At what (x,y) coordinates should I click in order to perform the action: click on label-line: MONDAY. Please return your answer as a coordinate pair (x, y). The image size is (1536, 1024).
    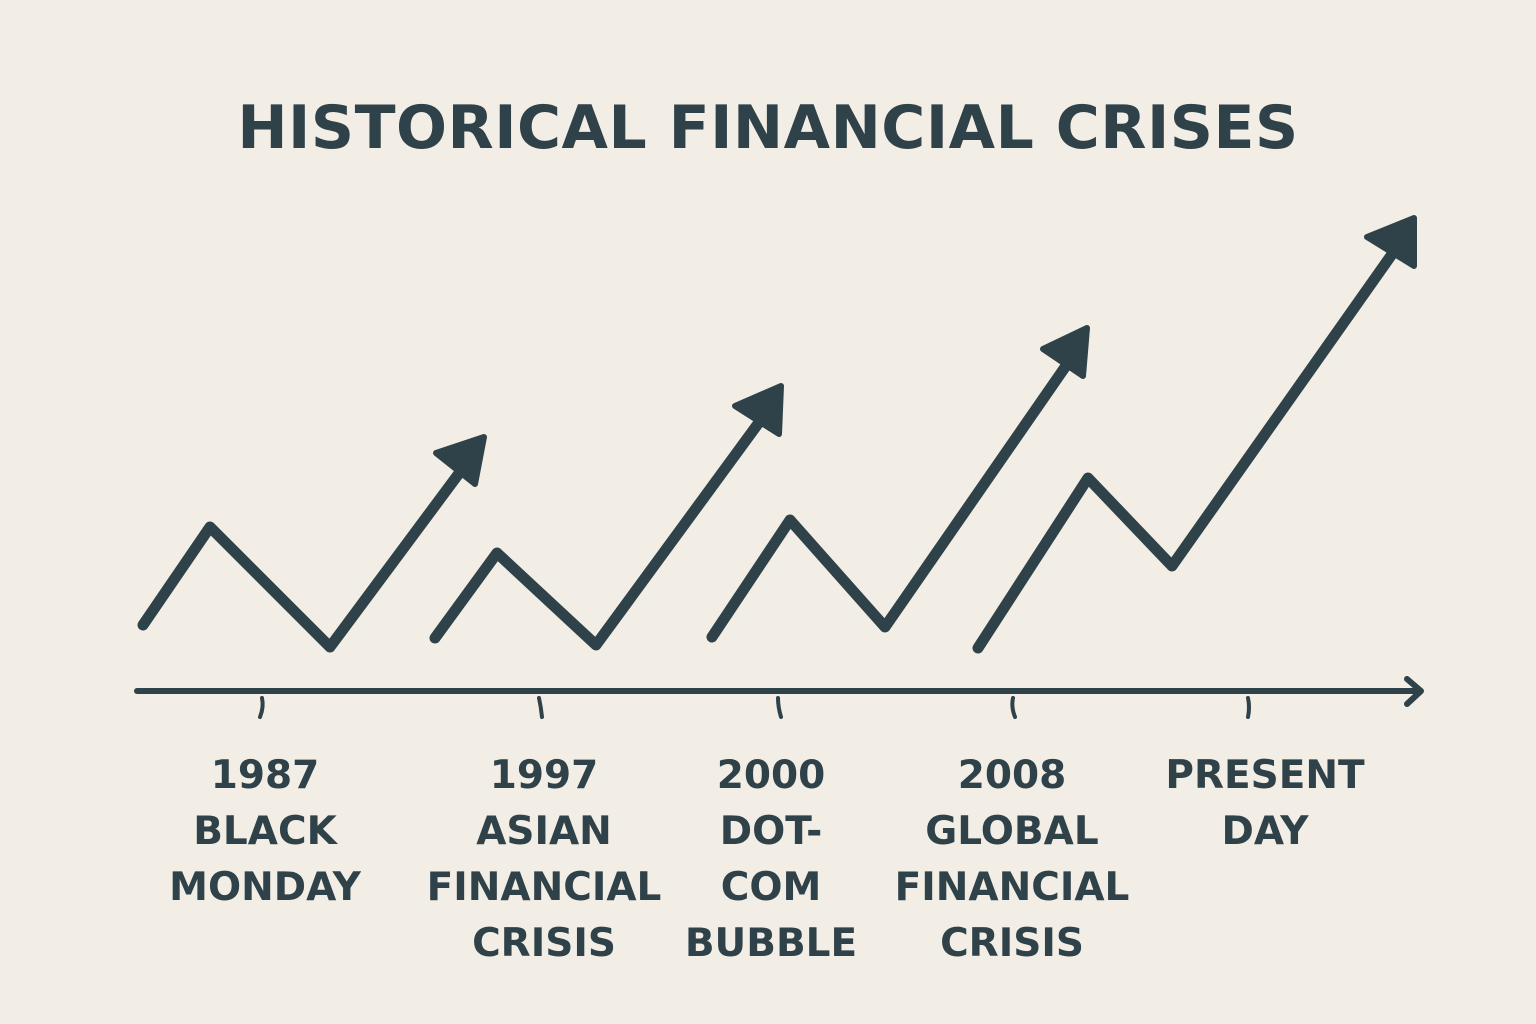
    Looking at the image, I should click on (265, 887).